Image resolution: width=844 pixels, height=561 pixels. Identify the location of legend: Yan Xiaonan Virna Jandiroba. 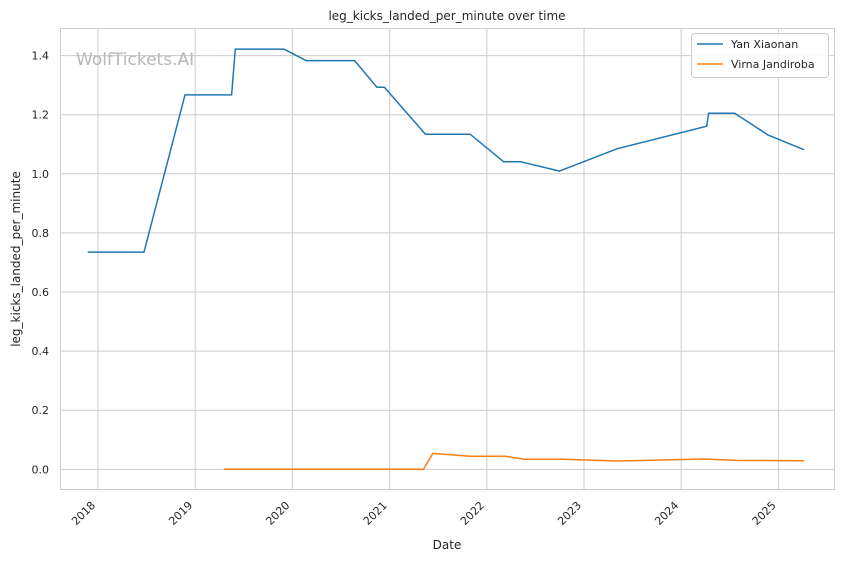
(760, 55).